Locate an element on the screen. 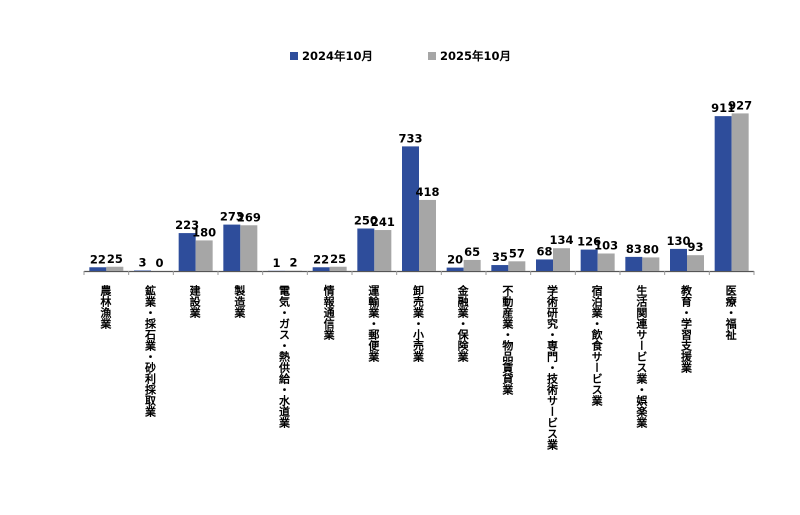  category-label: 鉱業・採石業・砂利採取業 is located at coordinates (151, 351).